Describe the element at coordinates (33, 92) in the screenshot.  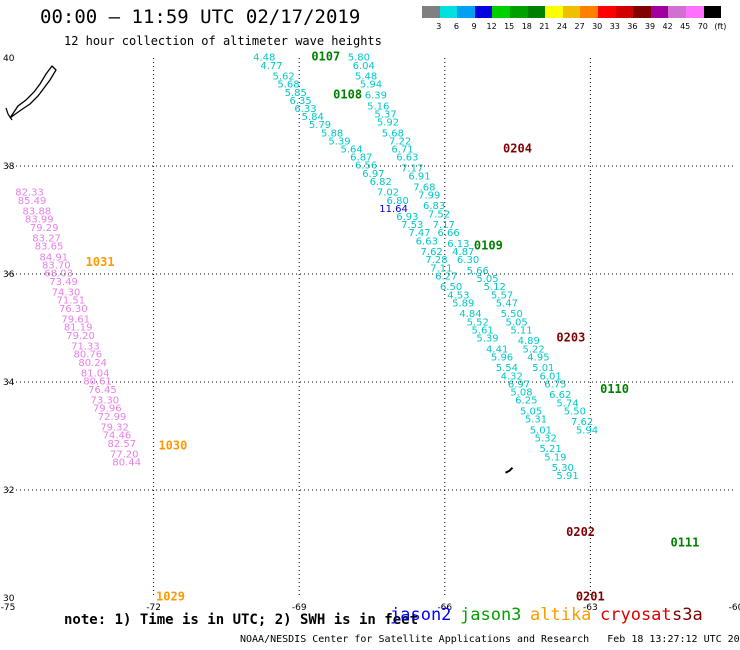
I see `coastline-outline` at that location.